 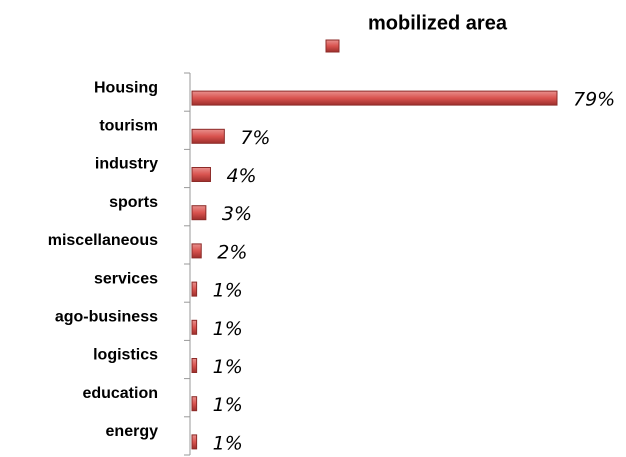 What do you see at coordinates (232, 252) in the screenshot?
I see `value-label: 2%` at bounding box center [232, 252].